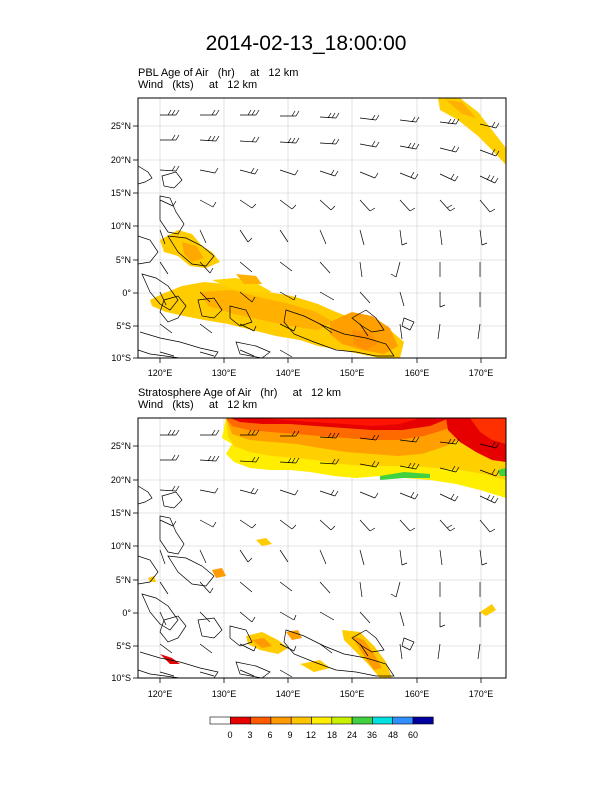 This screenshot has width=612, height=792. I want to click on colorbar-label: 24, so click(352, 735).